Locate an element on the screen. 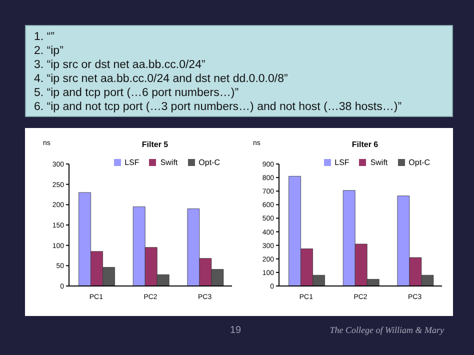 The height and width of the screenshot is (355, 474). text: 1. “” is located at coordinates (45, 37).